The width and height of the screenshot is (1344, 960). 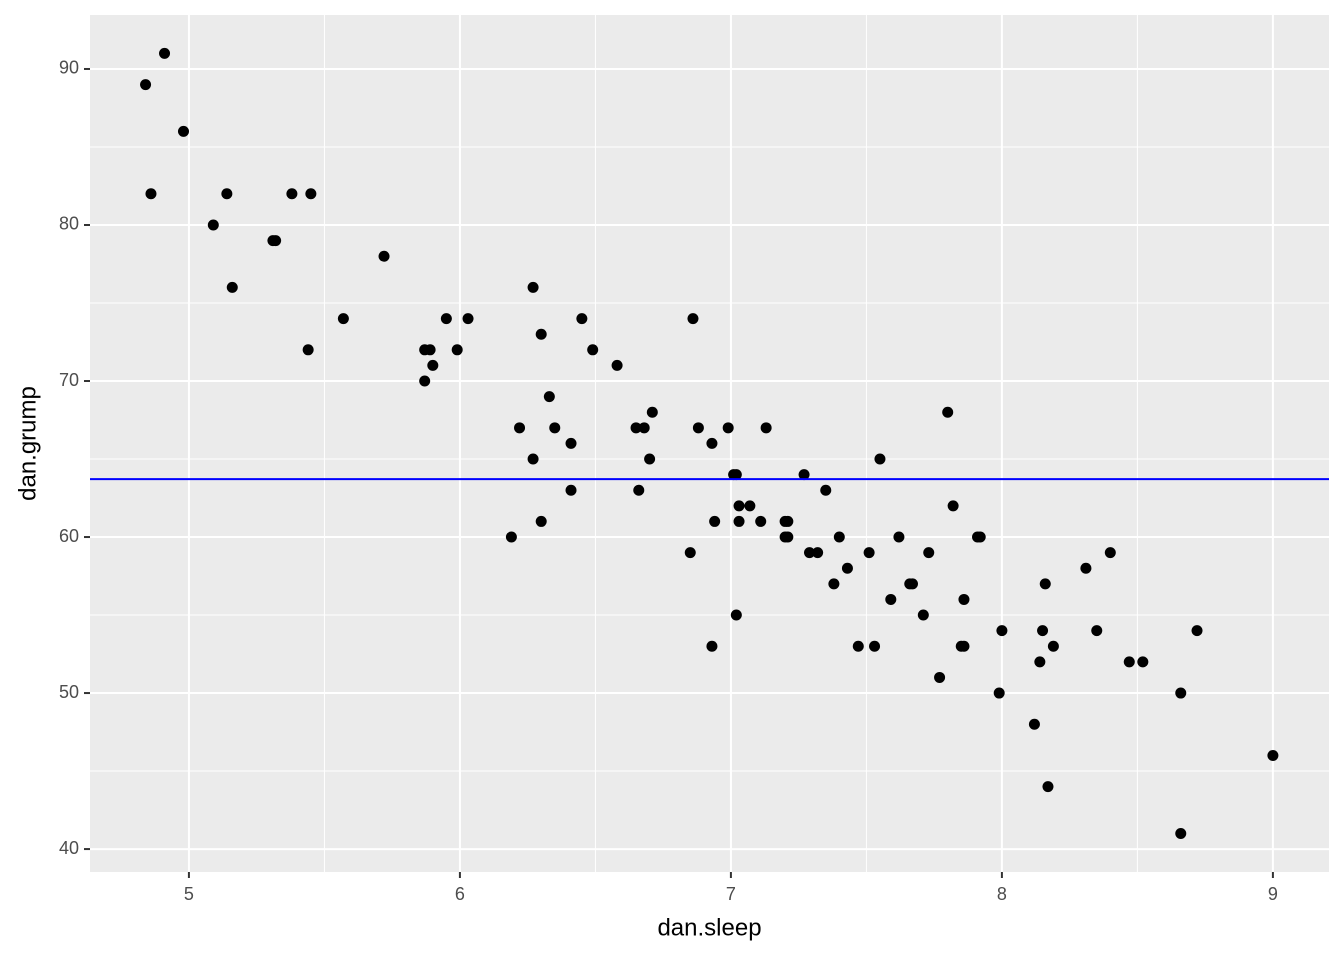 What do you see at coordinates (27, 443) in the screenshot?
I see `y-axis-title: dan.grump` at bounding box center [27, 443].